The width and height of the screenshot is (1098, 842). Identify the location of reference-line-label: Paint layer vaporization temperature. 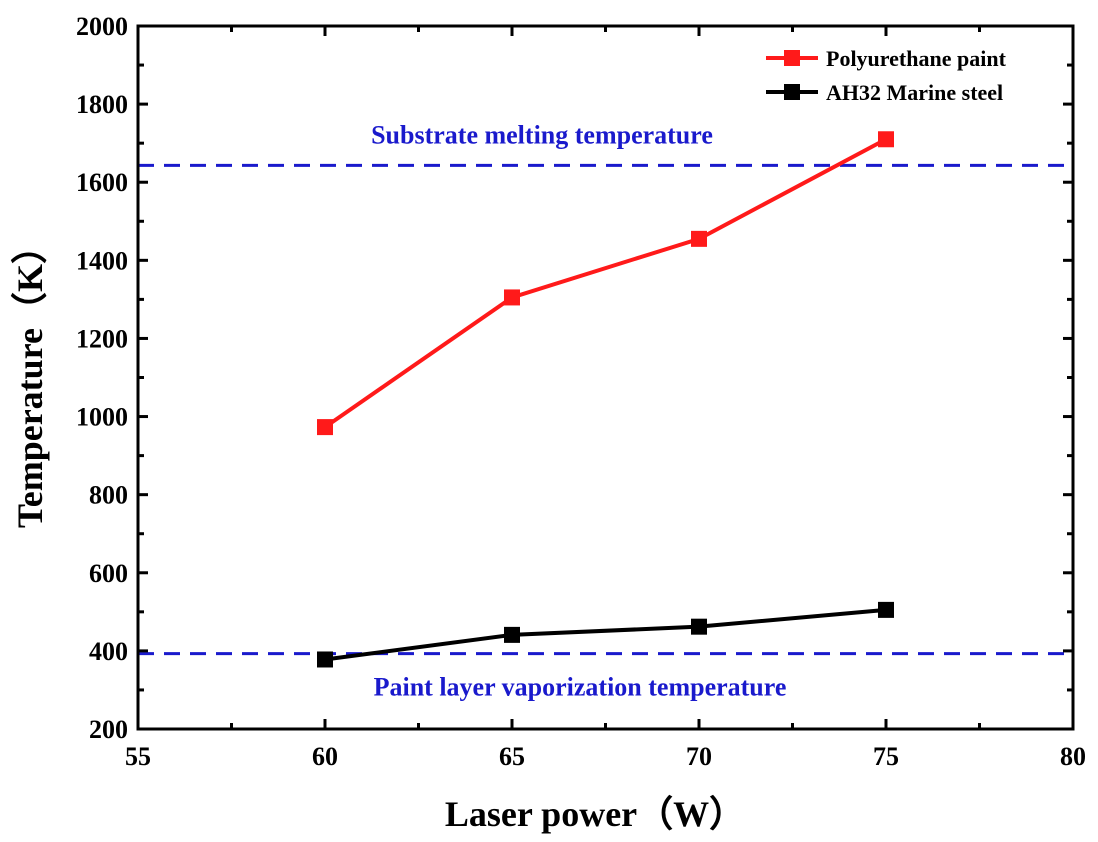
(580, 687).